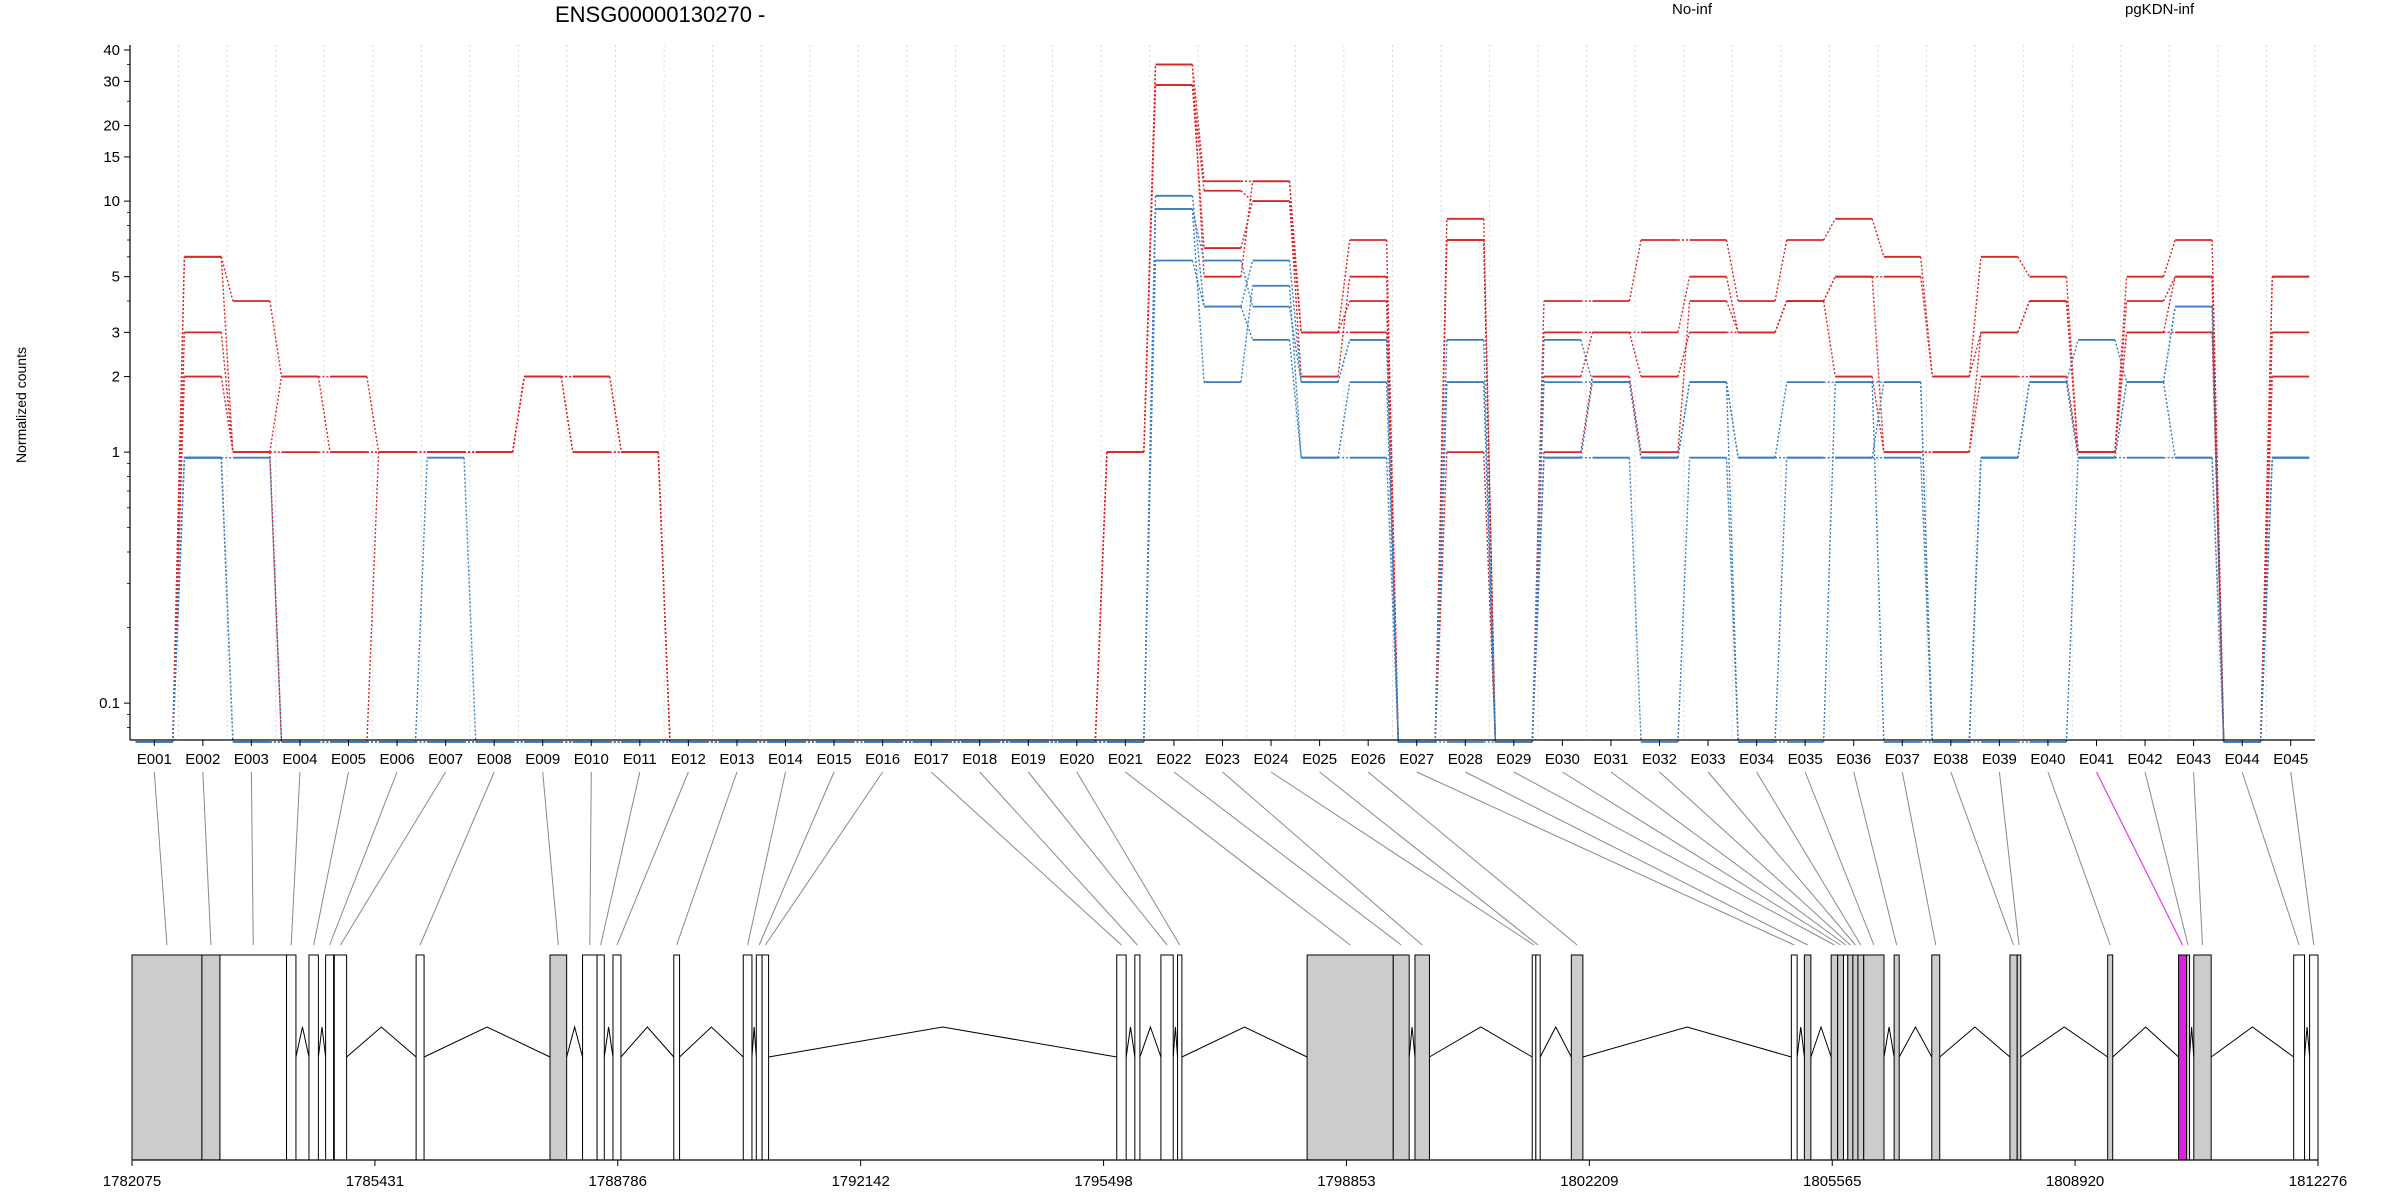 This screenshot has width=2400, height=1200. What do you see at coordinates (1121, 1057) in the screenshot?
I see `exon-box-e017` at bounding box center [1121, 1057].